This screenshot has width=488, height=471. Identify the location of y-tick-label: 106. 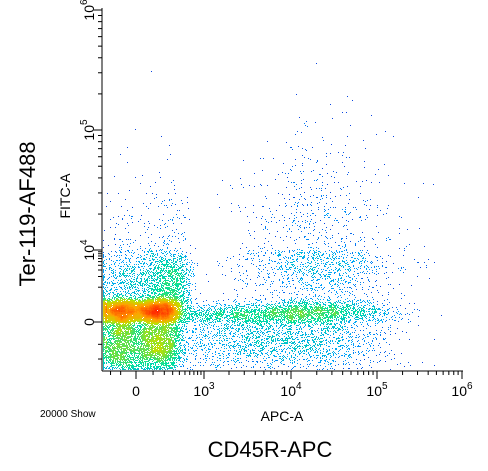
(88, 10).